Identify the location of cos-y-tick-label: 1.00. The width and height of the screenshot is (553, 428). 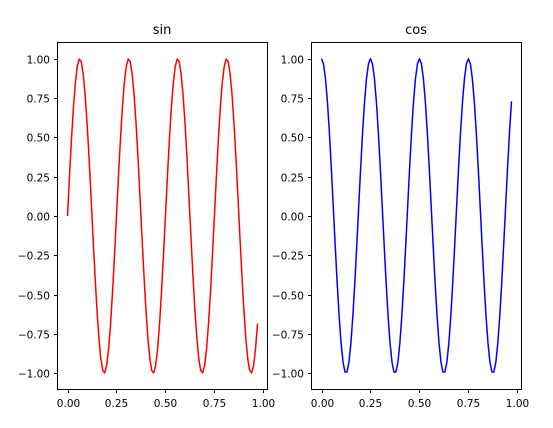
(292, 61).